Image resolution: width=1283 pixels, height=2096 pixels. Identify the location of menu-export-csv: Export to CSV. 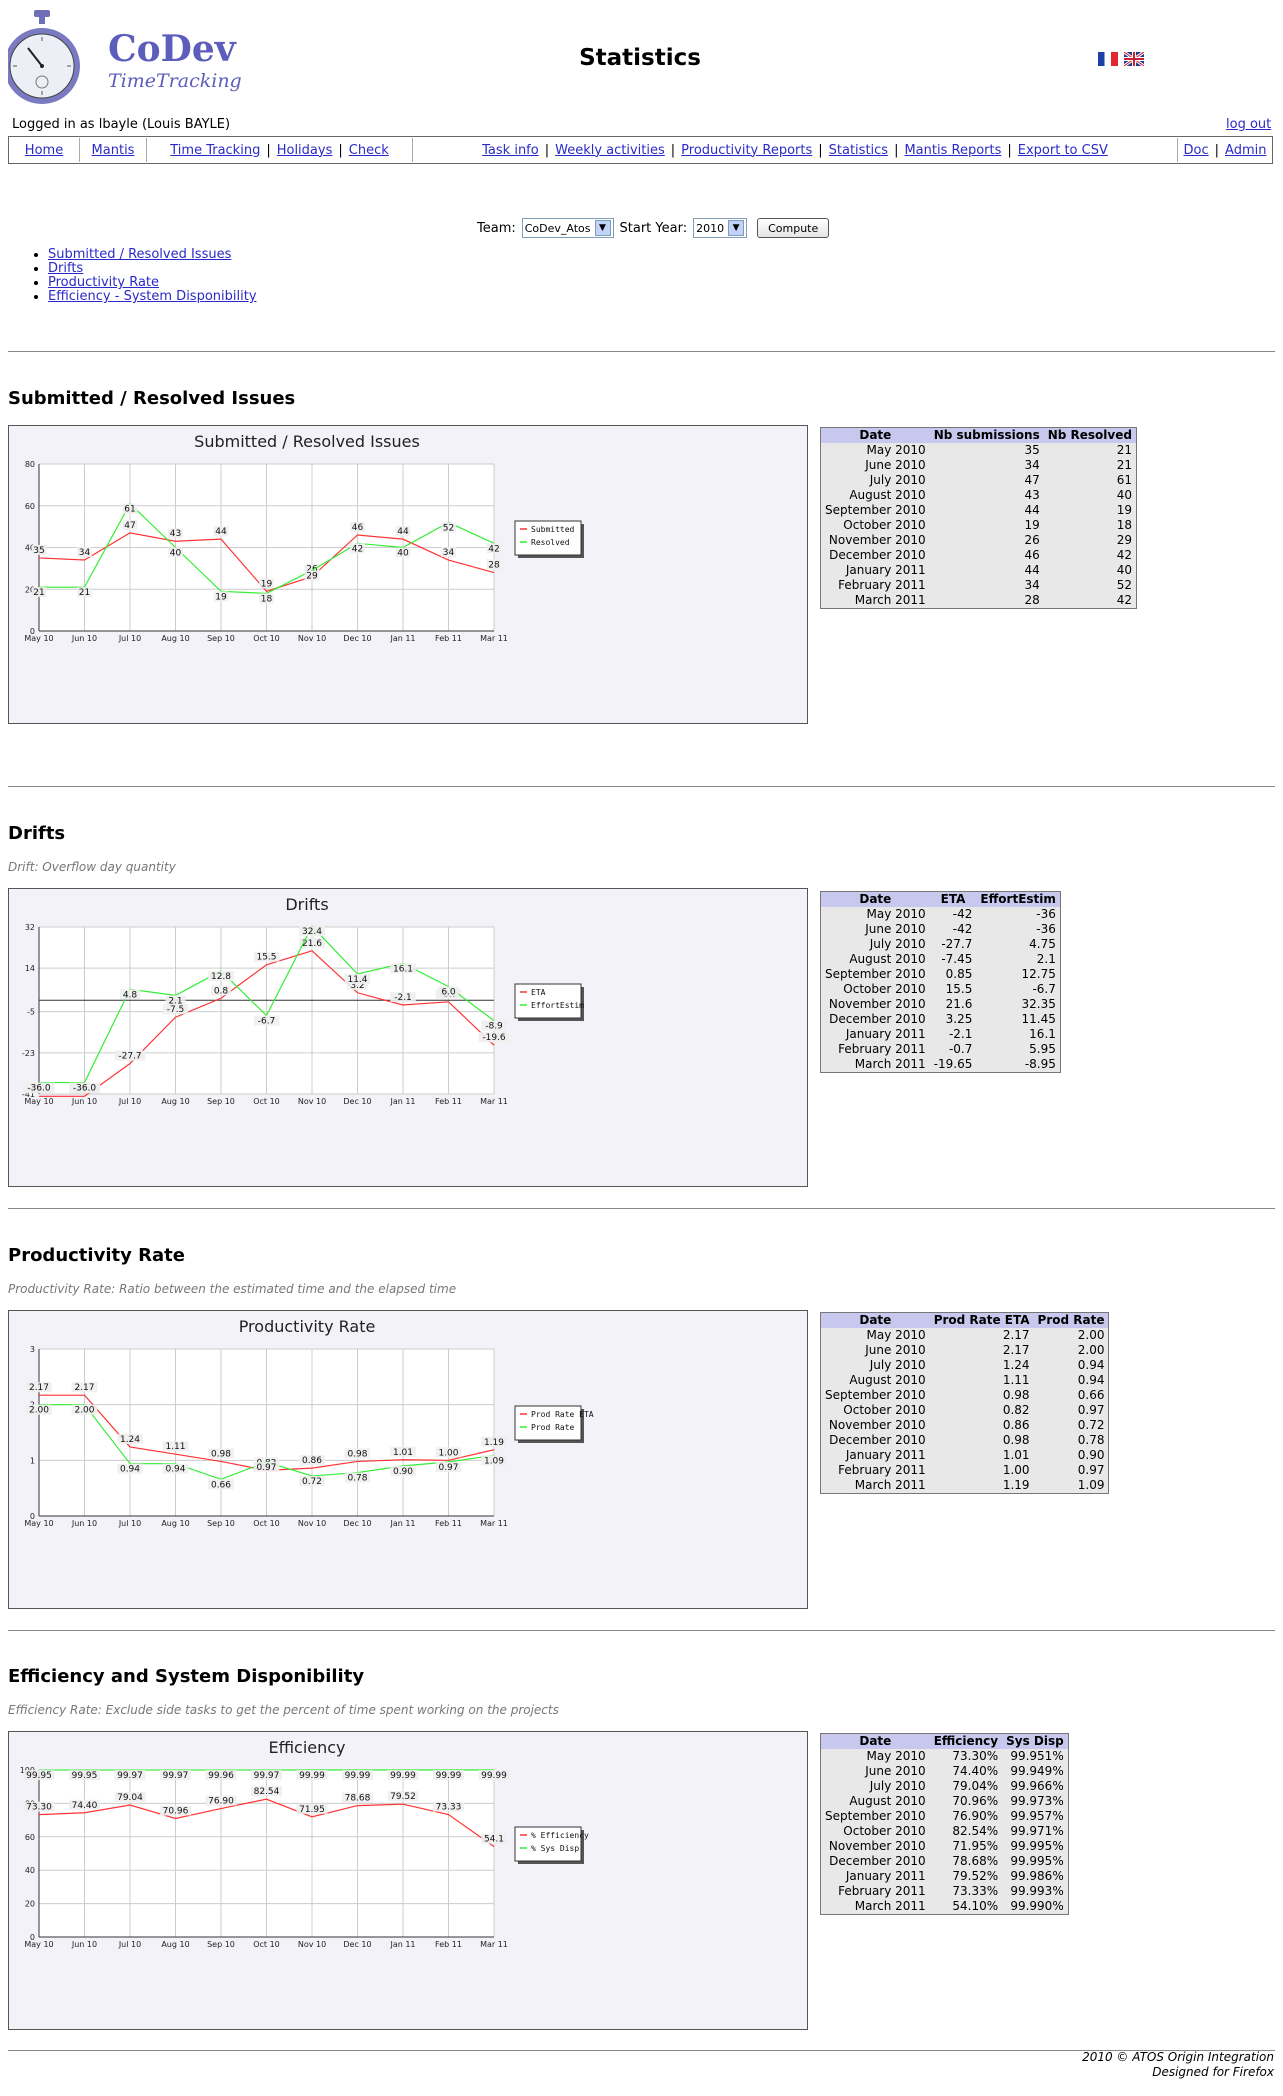
(1062, 150).